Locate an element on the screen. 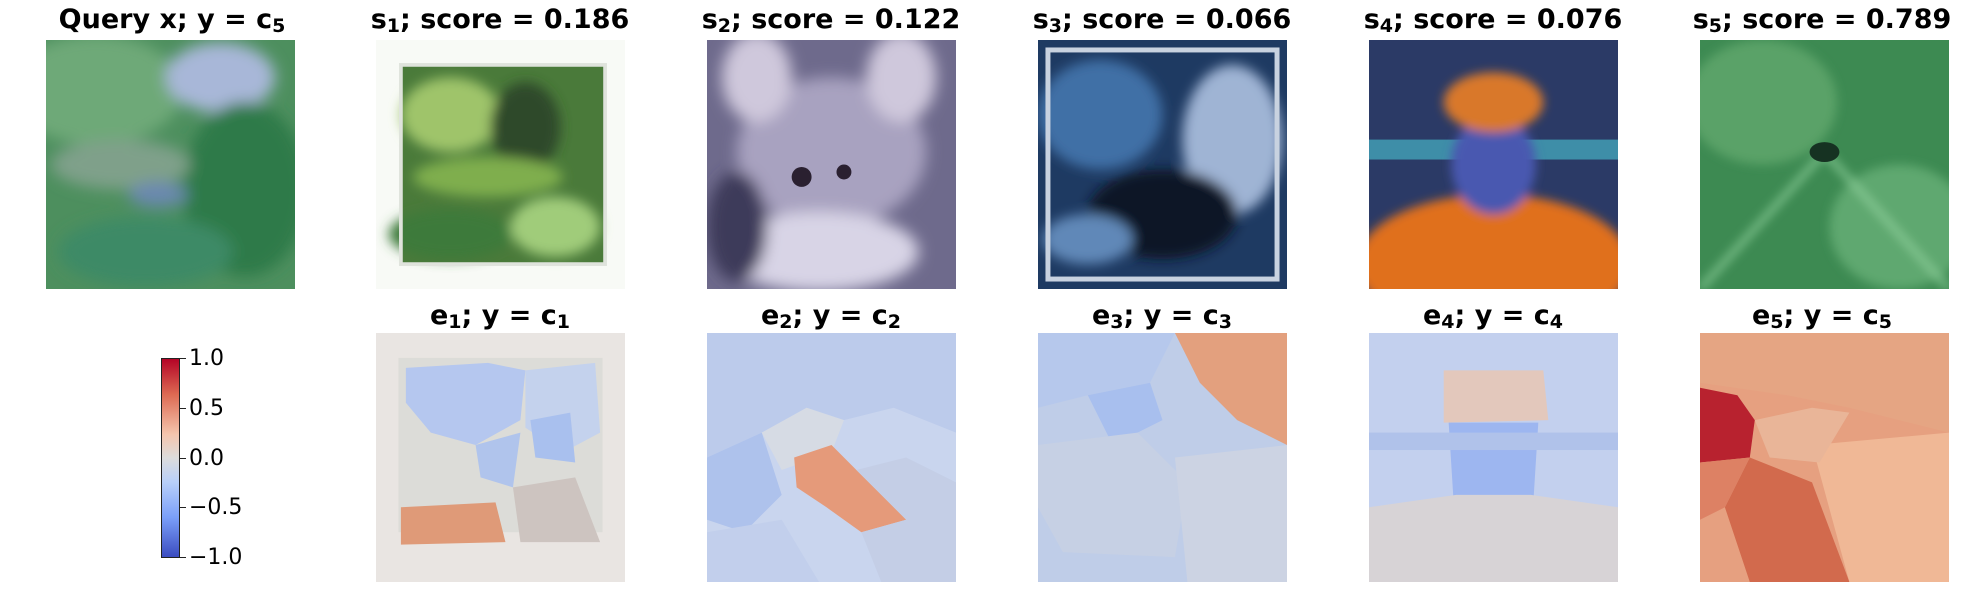  colorbar-tick-label: 1.0 is located at coordinates (206, 358).